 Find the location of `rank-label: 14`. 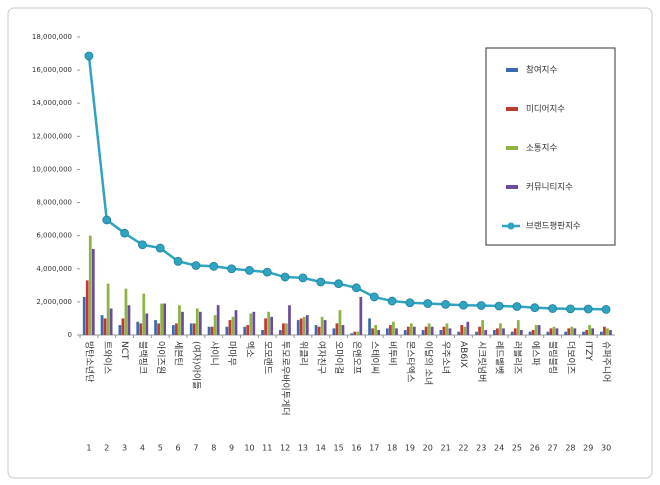

rank-label: 14 is located at coordinates (321, 448).